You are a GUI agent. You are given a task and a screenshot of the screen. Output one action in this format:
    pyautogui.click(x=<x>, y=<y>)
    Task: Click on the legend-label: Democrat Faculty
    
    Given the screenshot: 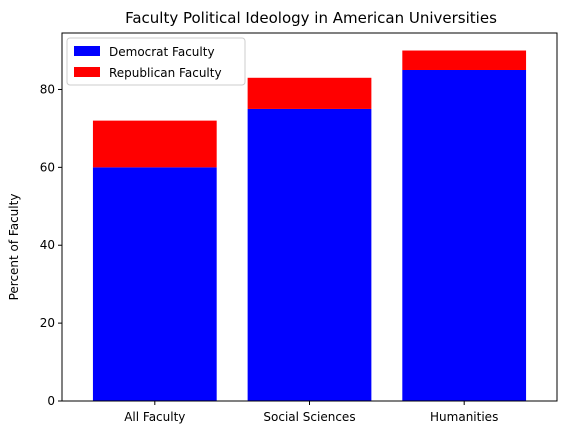 What is the action you would take?
    pyautogui.click(x=162, y=52)
    